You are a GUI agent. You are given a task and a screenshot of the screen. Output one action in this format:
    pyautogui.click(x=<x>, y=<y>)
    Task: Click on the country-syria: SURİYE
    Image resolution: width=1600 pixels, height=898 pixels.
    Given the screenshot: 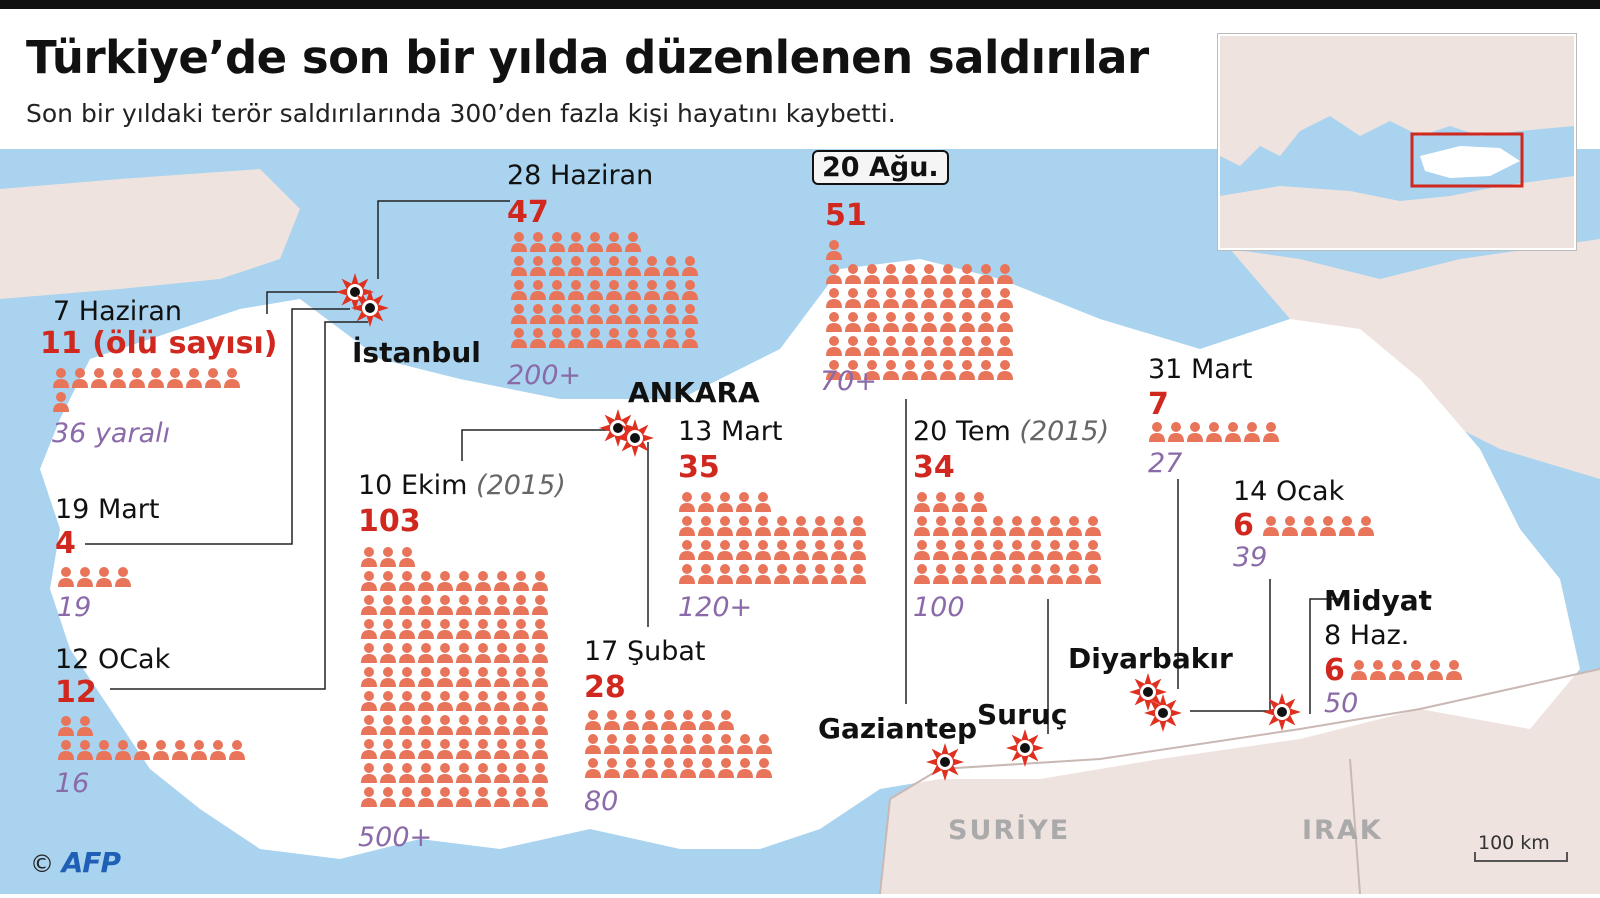 What is the action you would take?
    pyautogui.click(x=1009, y=830)
    